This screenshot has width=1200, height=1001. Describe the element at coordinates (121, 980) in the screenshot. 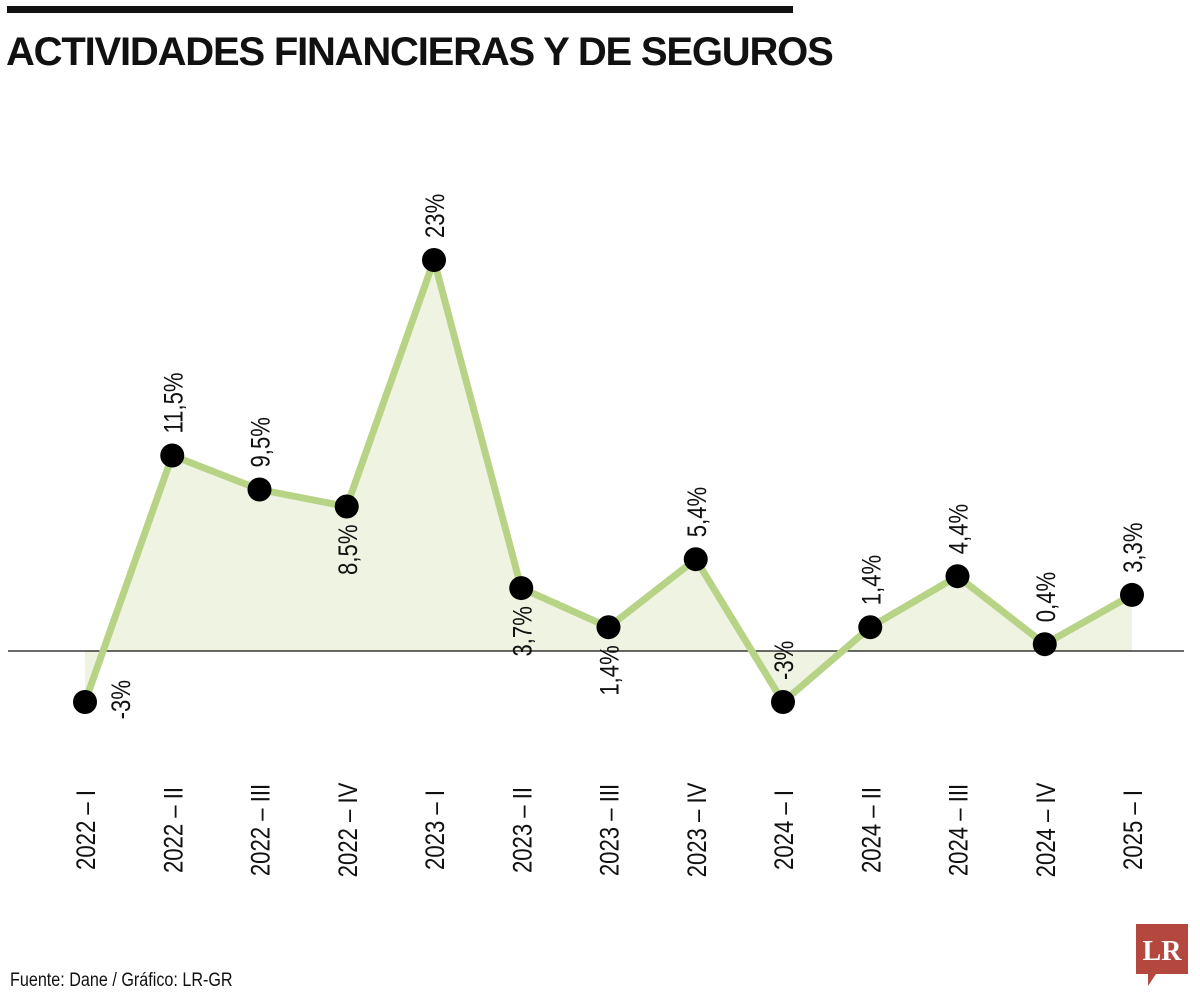

I see `source-note: Fuente: Dane / Gráfico: LR-GR` at that location.